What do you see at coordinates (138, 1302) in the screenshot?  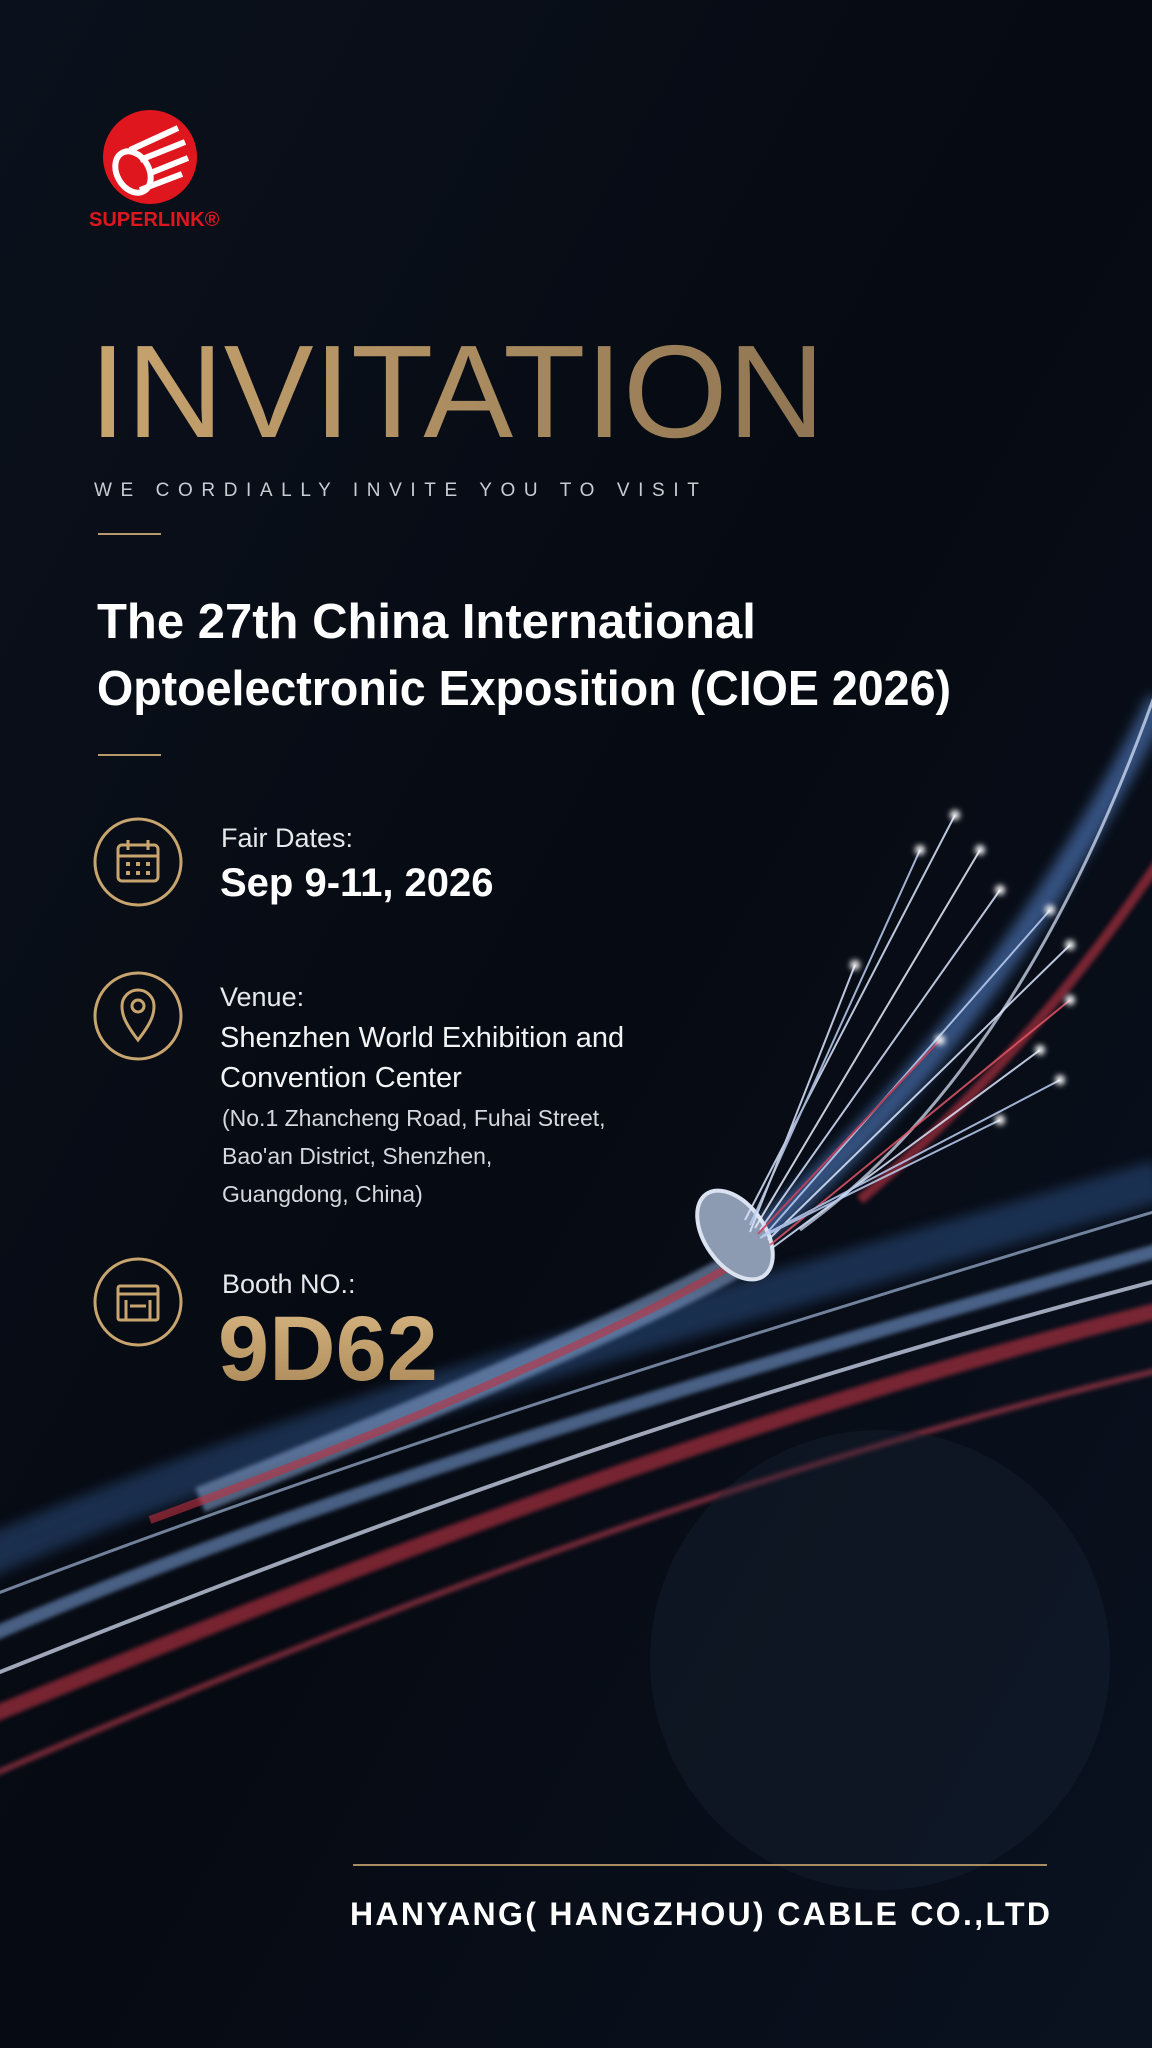 I see `booth-icon` at bounding box center [138, 1302].